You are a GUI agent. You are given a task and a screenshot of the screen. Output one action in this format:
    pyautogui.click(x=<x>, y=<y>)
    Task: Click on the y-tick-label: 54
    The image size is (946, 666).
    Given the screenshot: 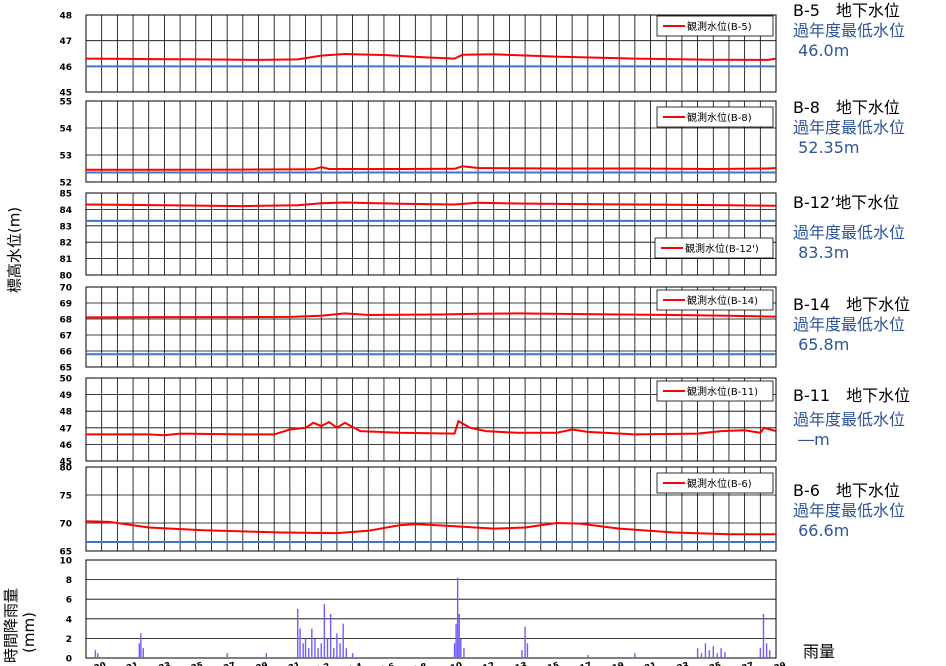 What is the action you would take?
    pyautogui.click(x=65, y=130)
    